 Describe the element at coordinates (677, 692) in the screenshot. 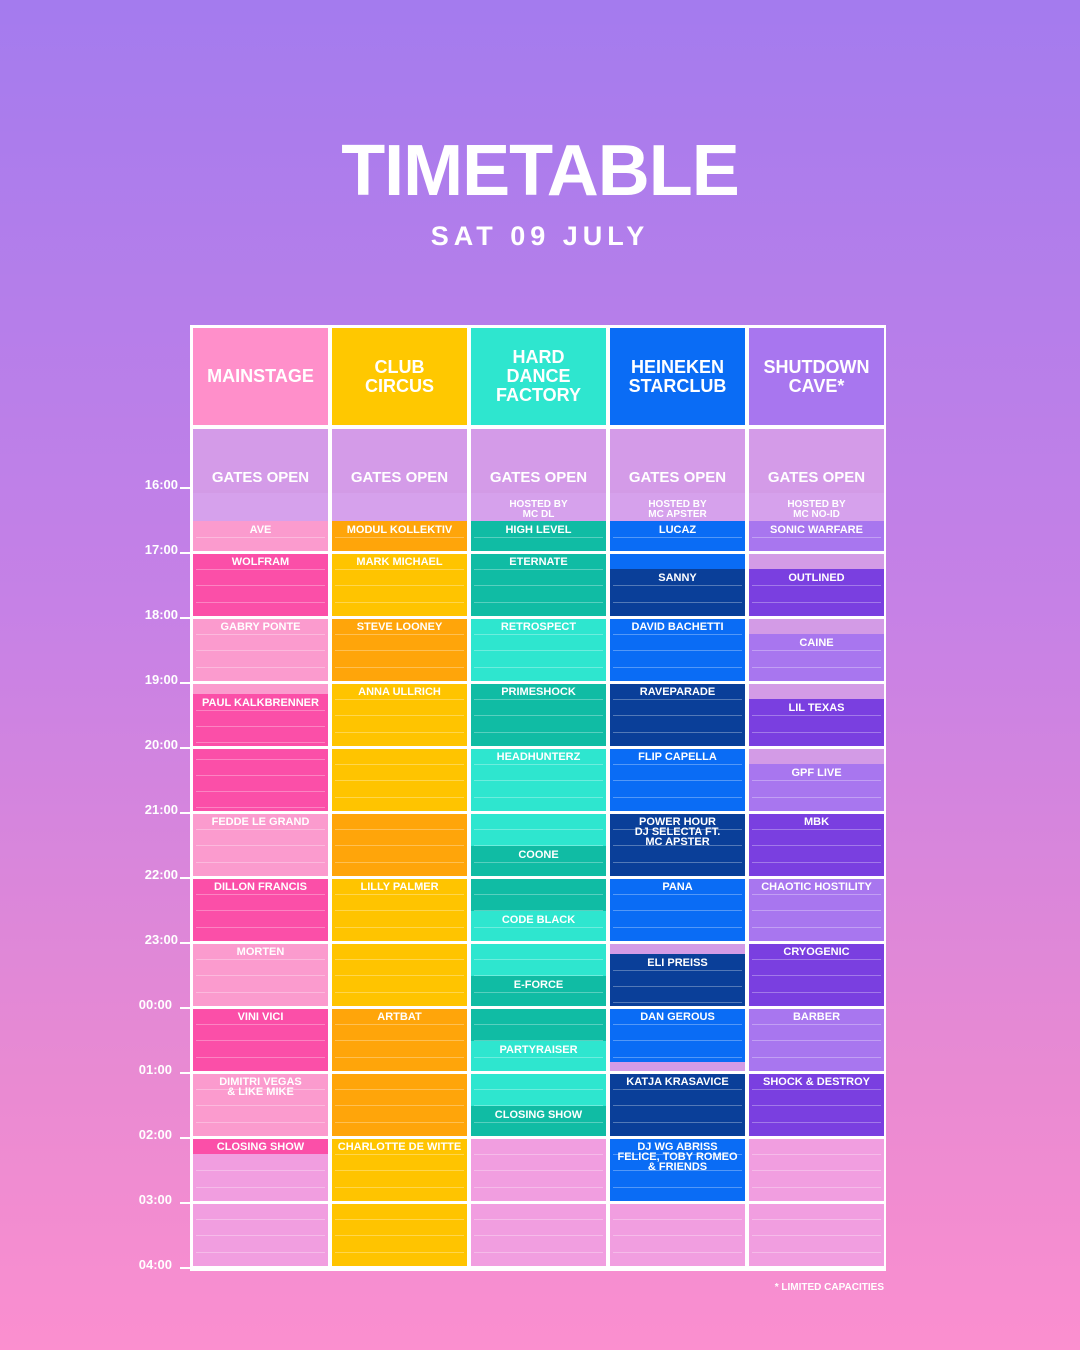

I see `act-name: RAVEPARADE` at that location.